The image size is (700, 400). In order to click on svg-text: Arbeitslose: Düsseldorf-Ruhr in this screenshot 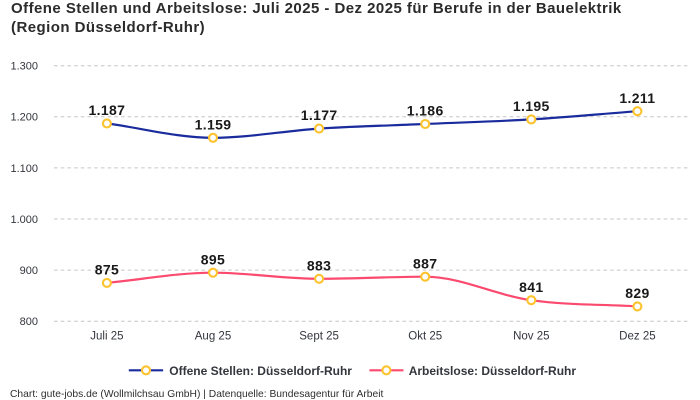, I will do `click(493, 371)`.